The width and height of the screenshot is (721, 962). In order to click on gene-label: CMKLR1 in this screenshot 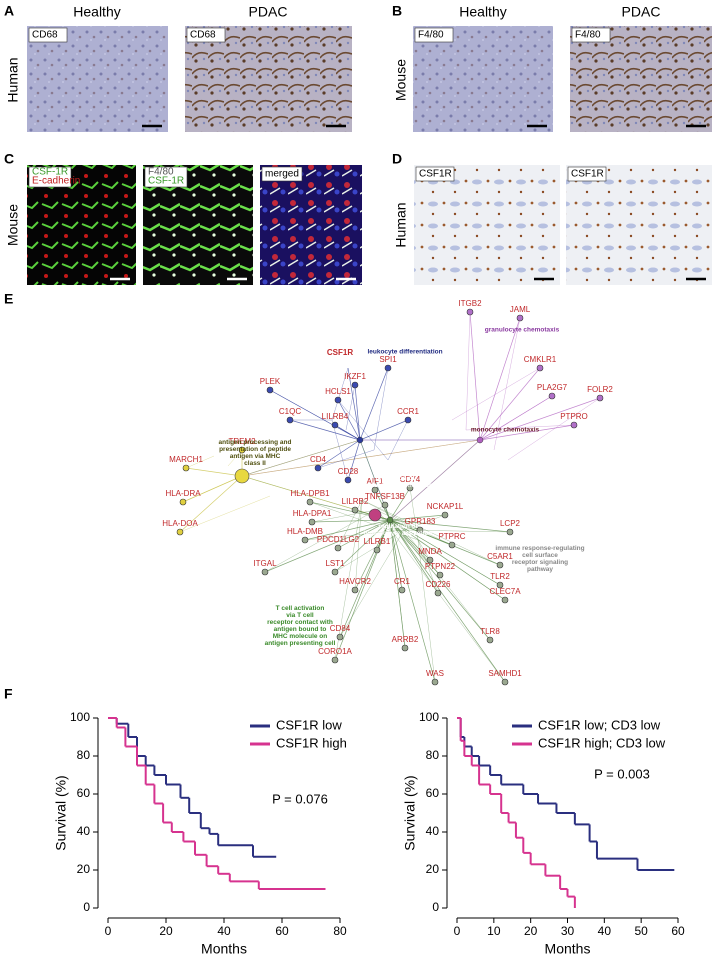, I will do `click(540, 359)`.